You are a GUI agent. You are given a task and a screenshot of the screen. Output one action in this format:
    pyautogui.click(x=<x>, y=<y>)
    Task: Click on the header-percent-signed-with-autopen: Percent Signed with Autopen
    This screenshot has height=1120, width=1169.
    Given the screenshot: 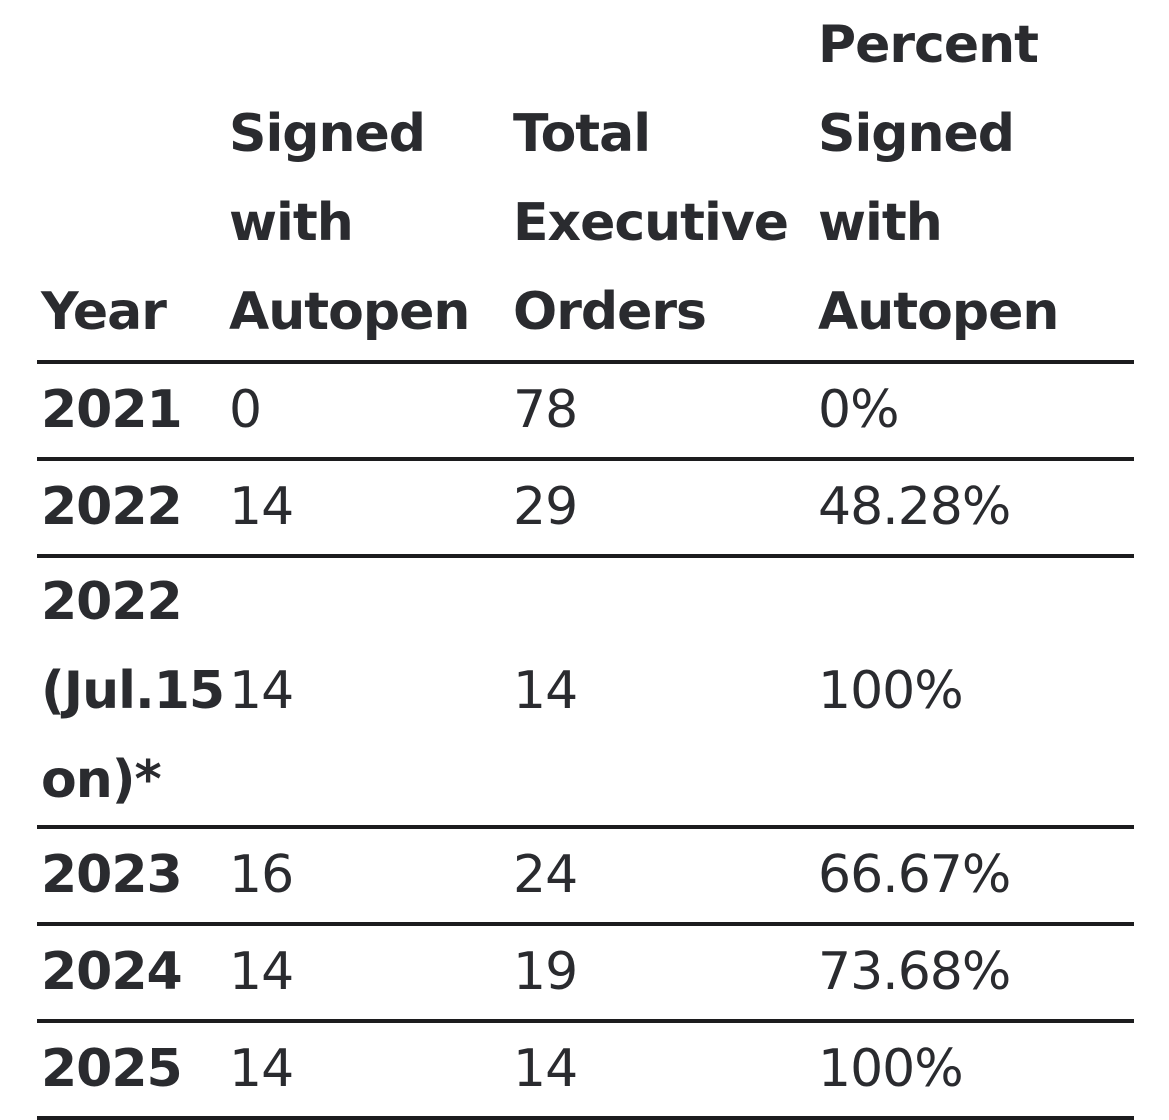 What is the action you would take?
    pyautogui.click(x=974, y=182)
    